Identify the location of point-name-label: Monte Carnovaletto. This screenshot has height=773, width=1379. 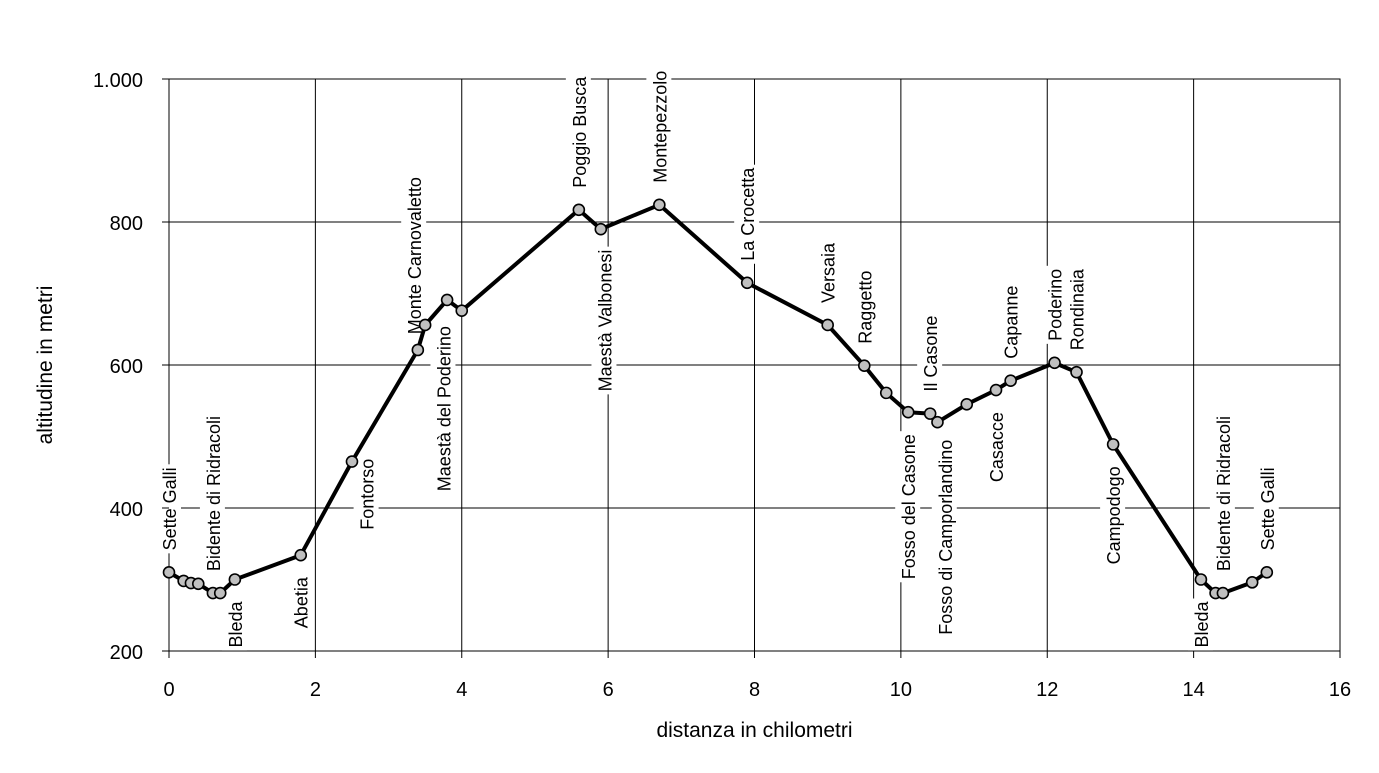
(415, 255).